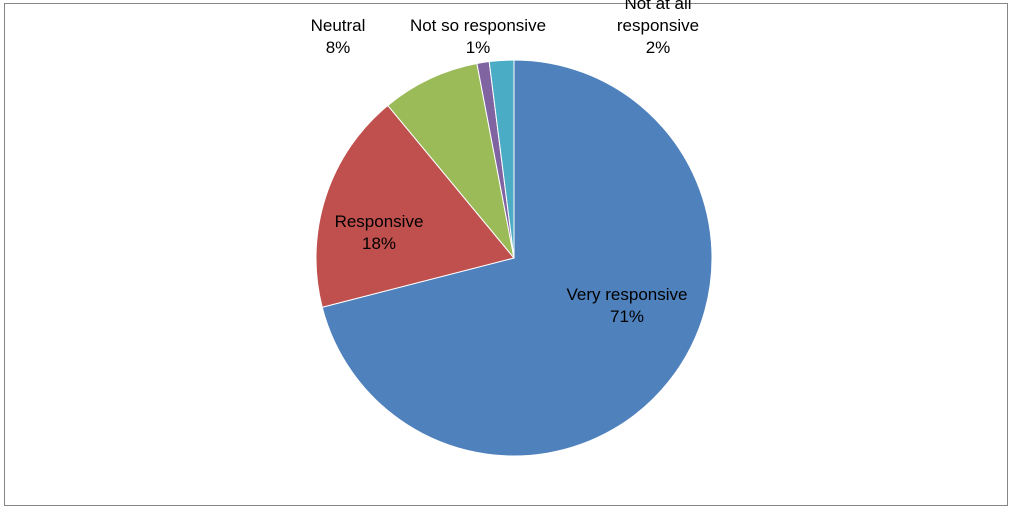 This screenshot has width=1013, height=512. What do you see at coordinates (627, 305) in the screenshot?
I see `data-label-very-responsive: Very responsive 71%` at bounding box center [627, 305].